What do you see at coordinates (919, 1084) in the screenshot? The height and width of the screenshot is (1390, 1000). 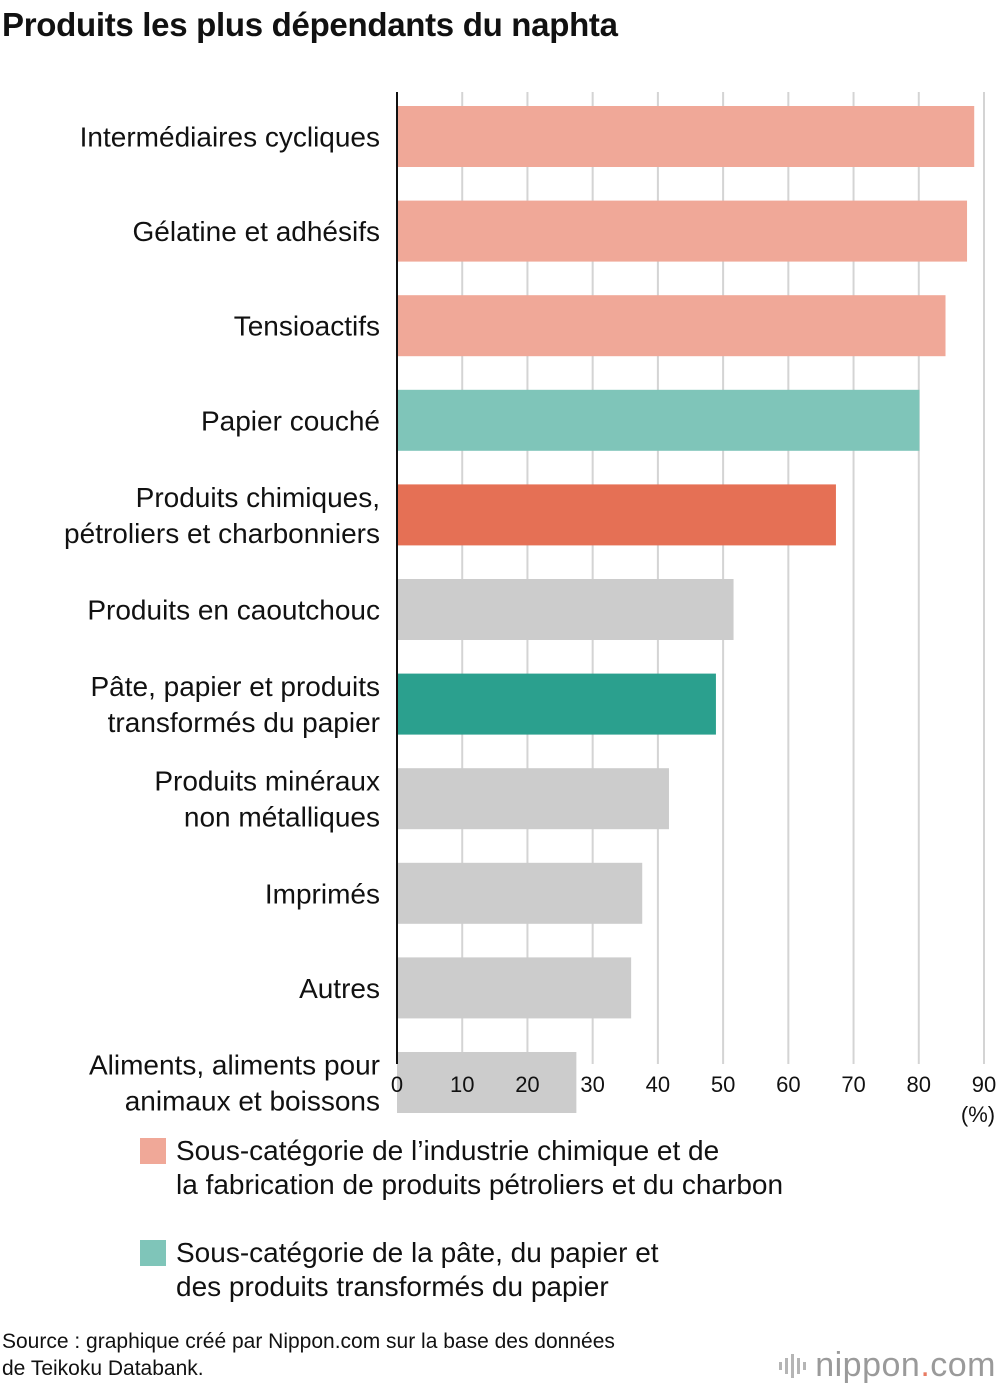 I see `x-tick-label: 80` at bounding box center [919, 1084].